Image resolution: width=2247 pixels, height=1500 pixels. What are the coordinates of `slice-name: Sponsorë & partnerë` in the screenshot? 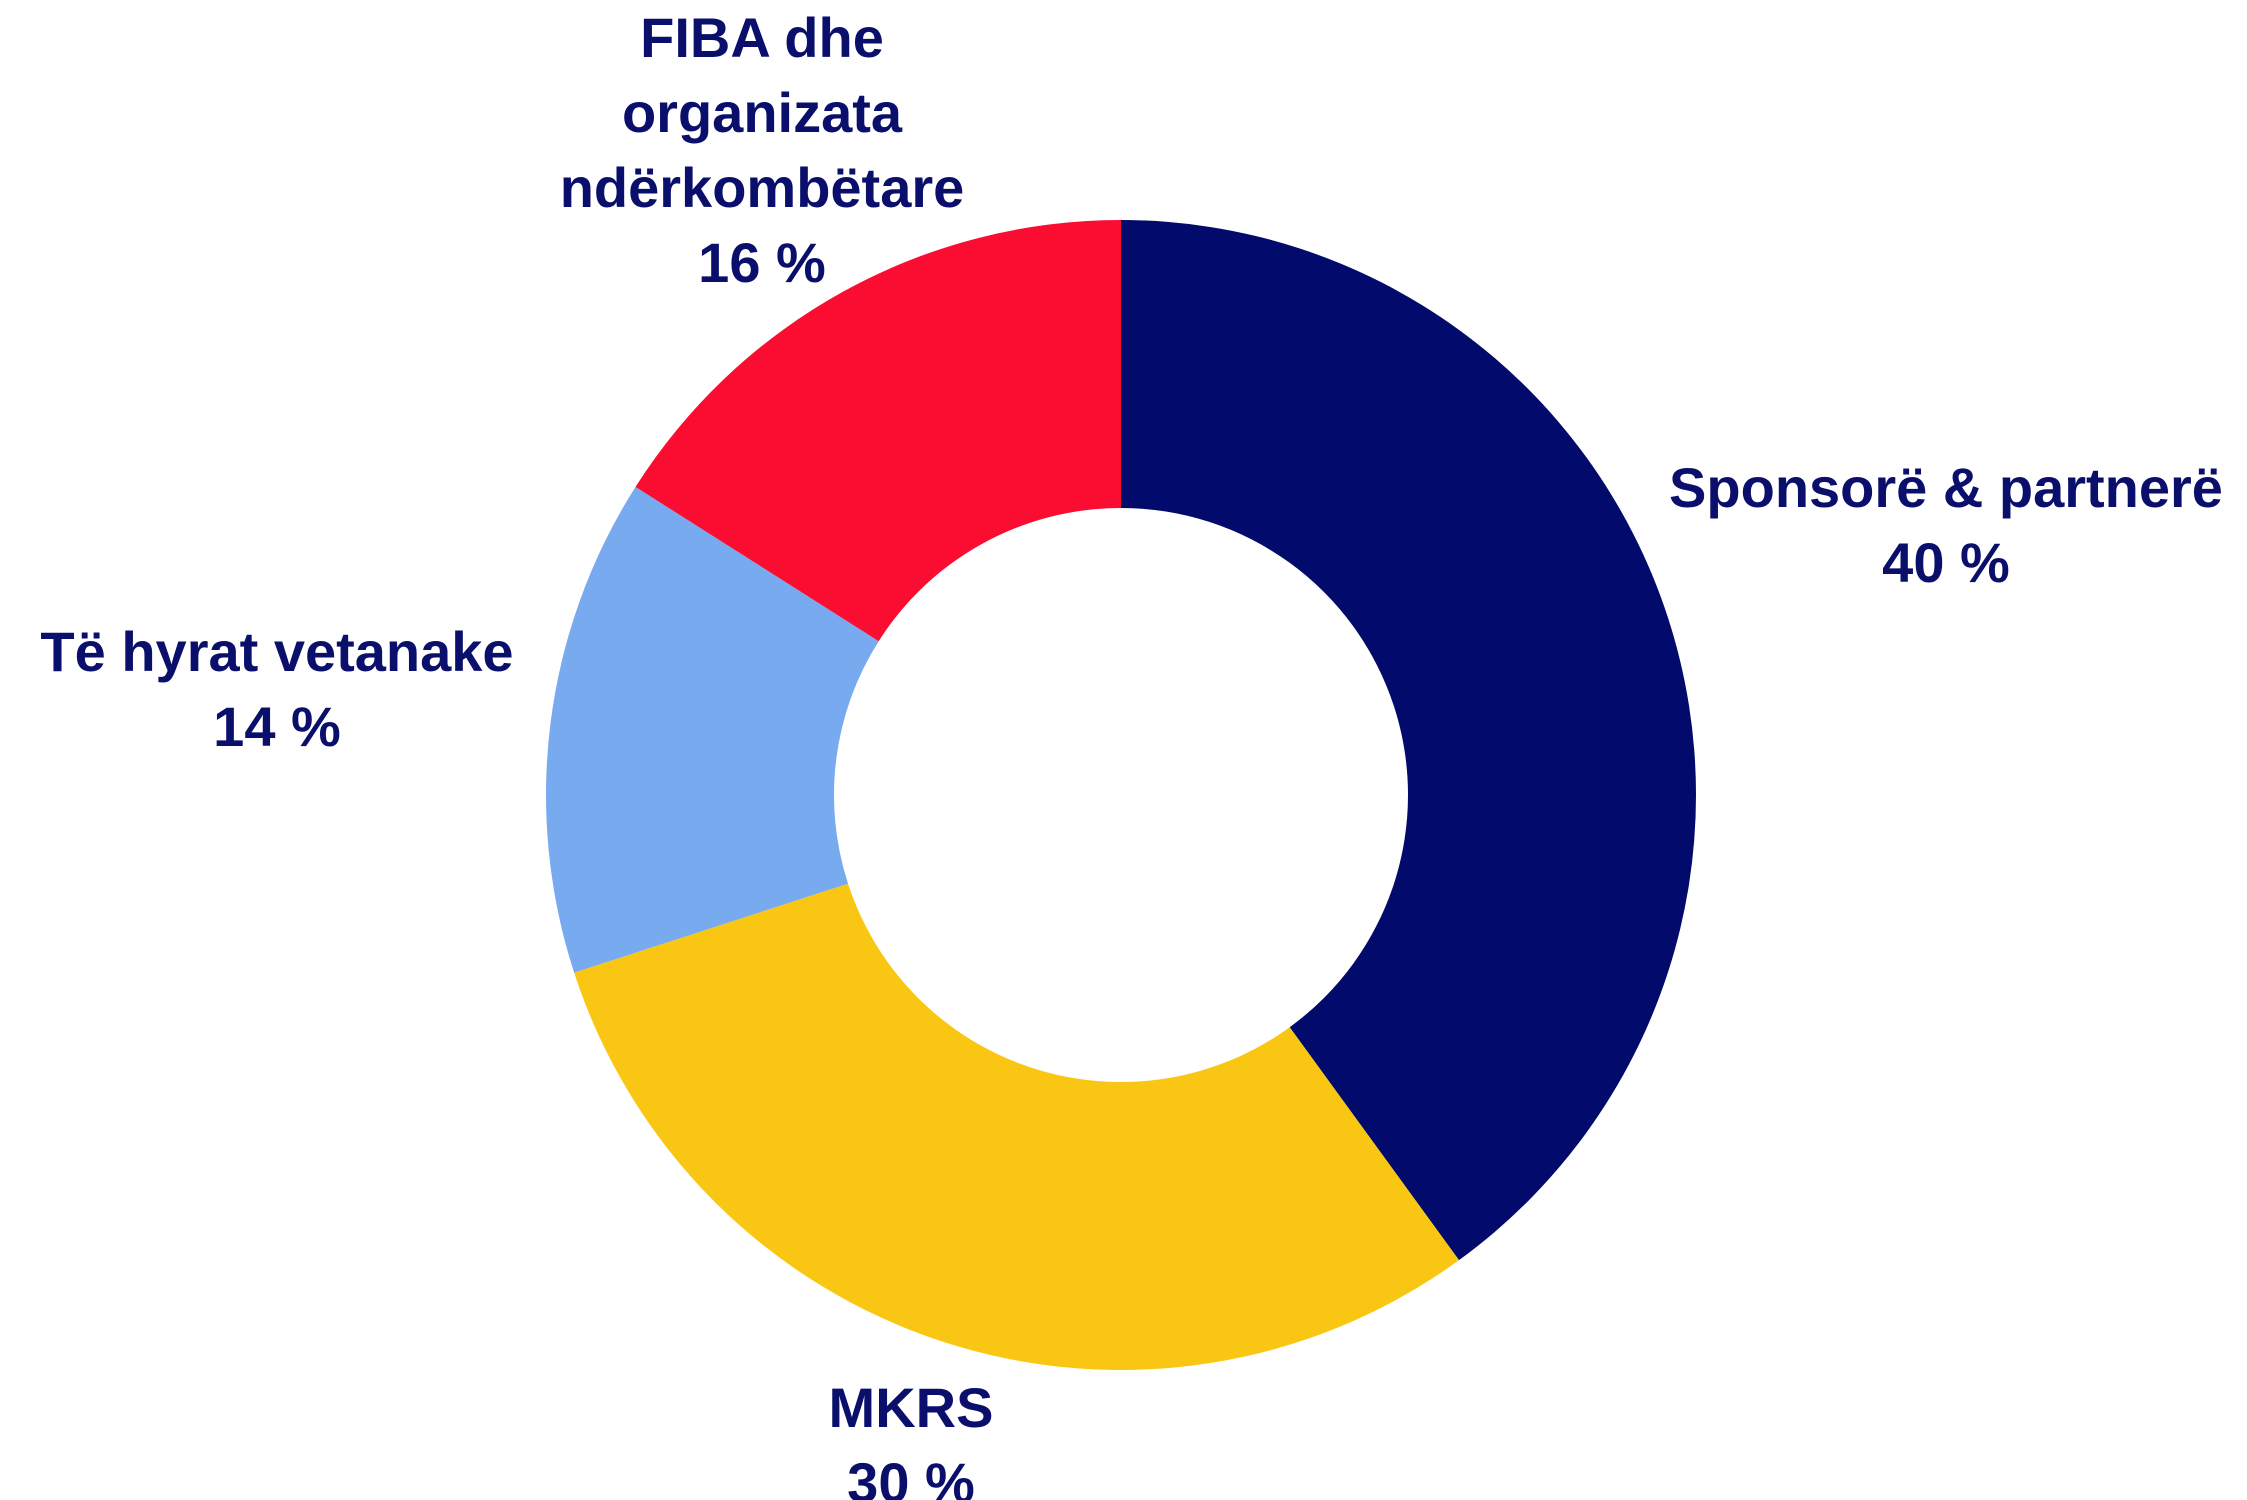 It's located at (1946, 487).